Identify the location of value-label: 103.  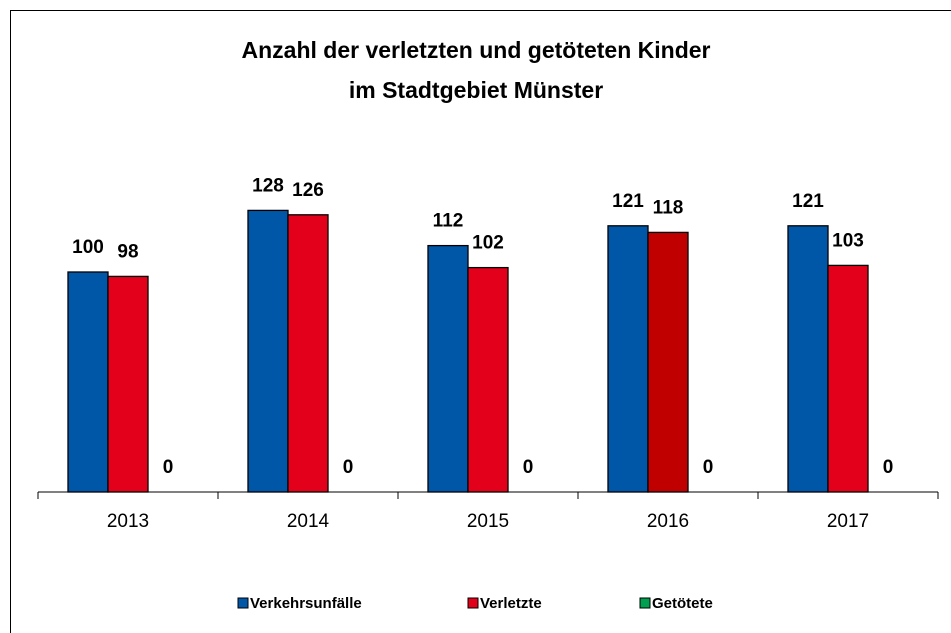
(848, 240).